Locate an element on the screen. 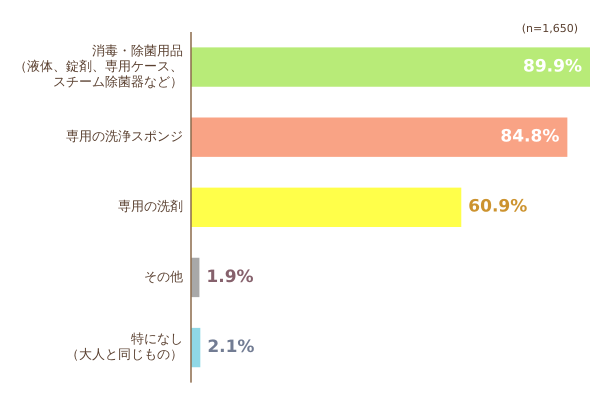 This screenshot has width=600, height=414. data-label: 60.9% is located at coordinates (498, 206).